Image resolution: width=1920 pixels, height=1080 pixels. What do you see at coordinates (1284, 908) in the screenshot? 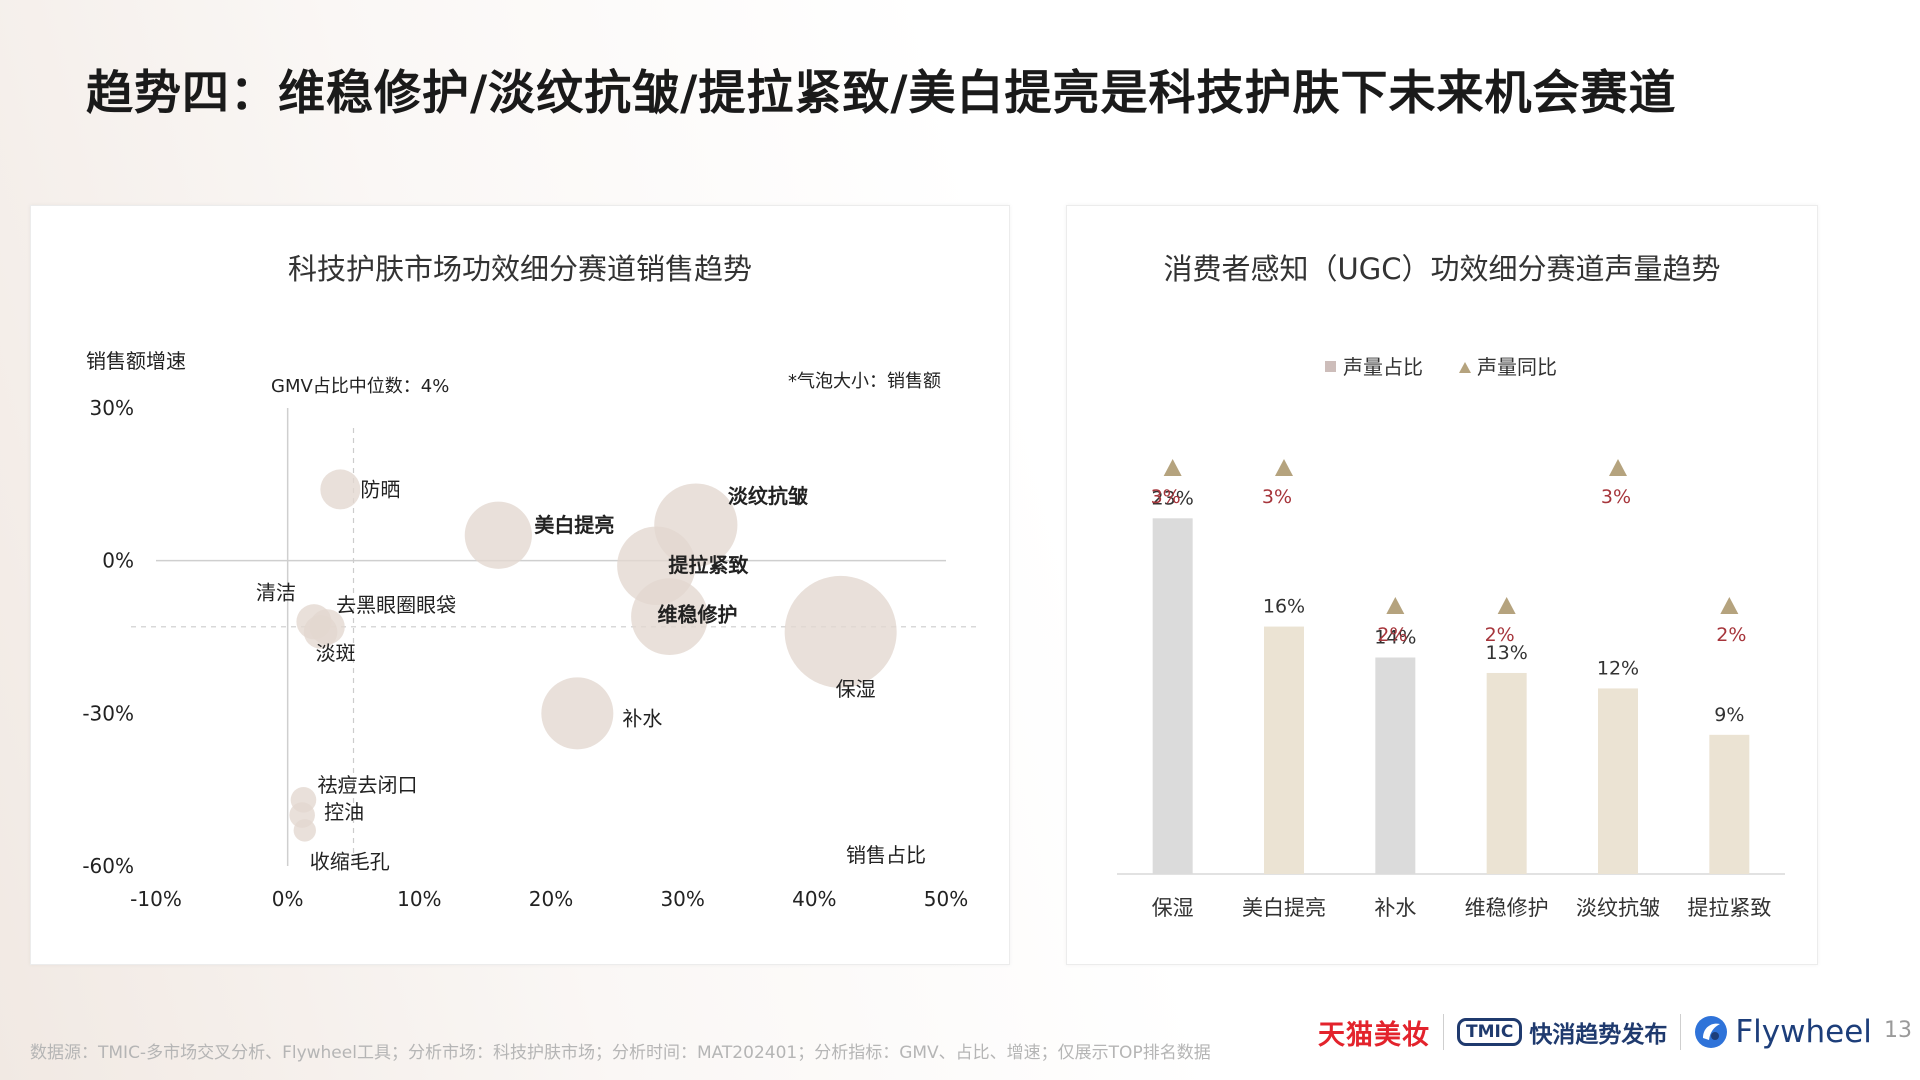
I see `category-label: 美白提亮` at bounding box center [1284, 908].